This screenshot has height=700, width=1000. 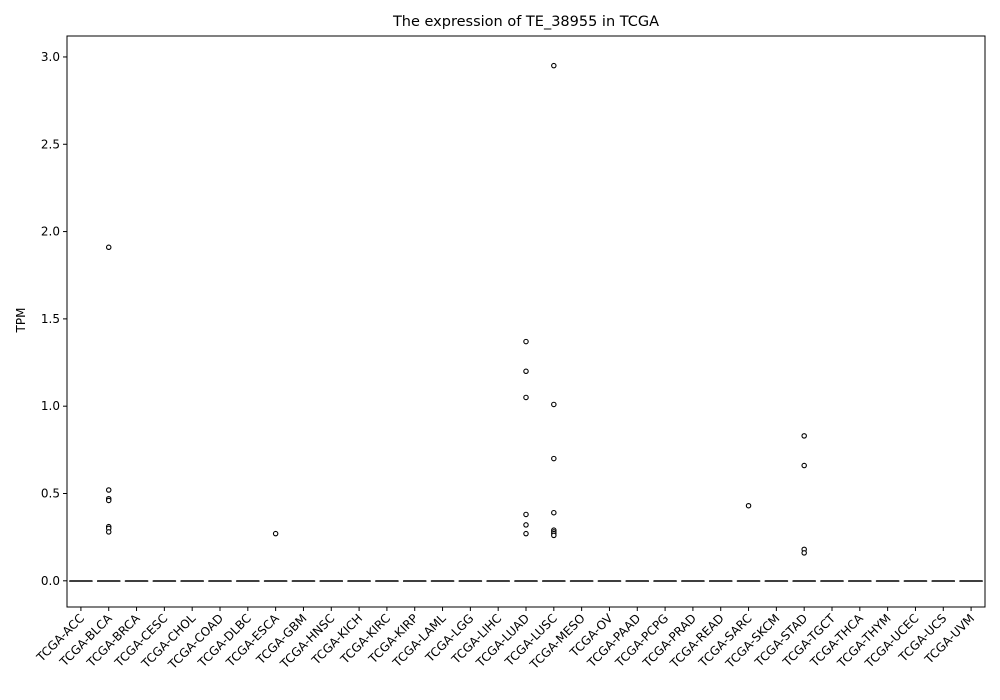 I want to click on y-tick-label: 1.5, so click(x=50, y=319).